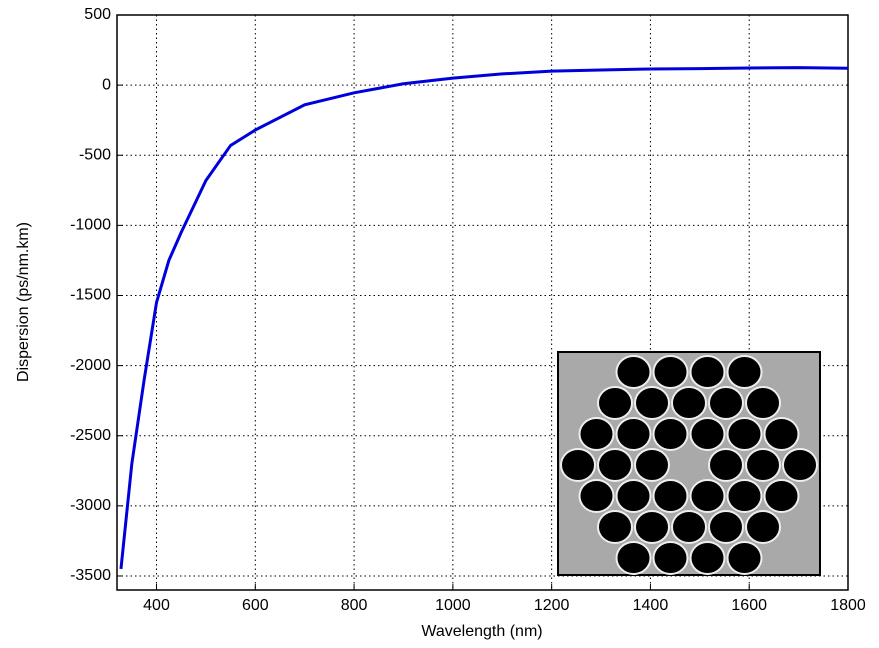 This screenshot has width=879, height=648. I want to click on x-tick-label: 400, so click(156, 605).